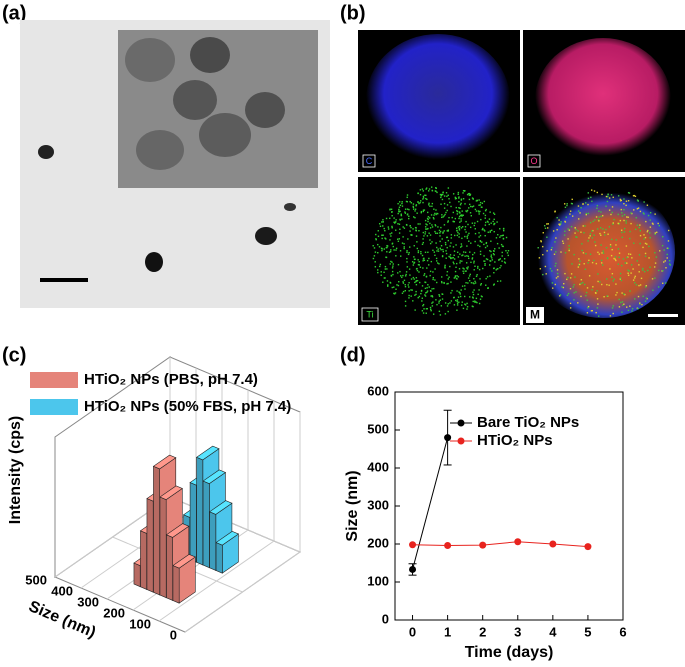 Image resolution: width=685 pixels, height=667 pixels. What do you see at coordinates (378, 542) in the screenshot?
I see `y-tick-label: 200` at bounding box center [378, 542].